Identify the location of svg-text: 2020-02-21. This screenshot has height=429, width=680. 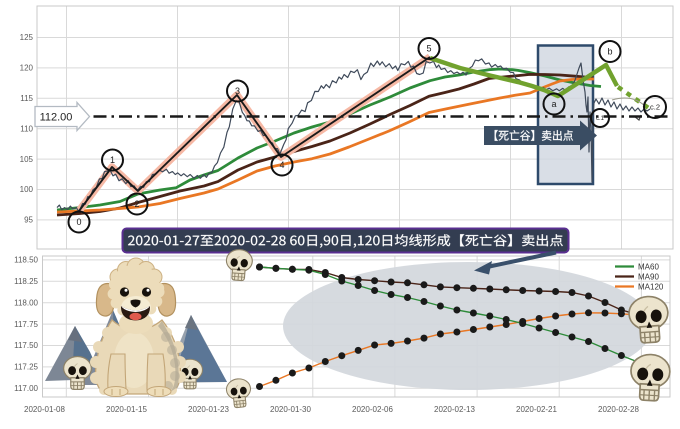
(536, 409).